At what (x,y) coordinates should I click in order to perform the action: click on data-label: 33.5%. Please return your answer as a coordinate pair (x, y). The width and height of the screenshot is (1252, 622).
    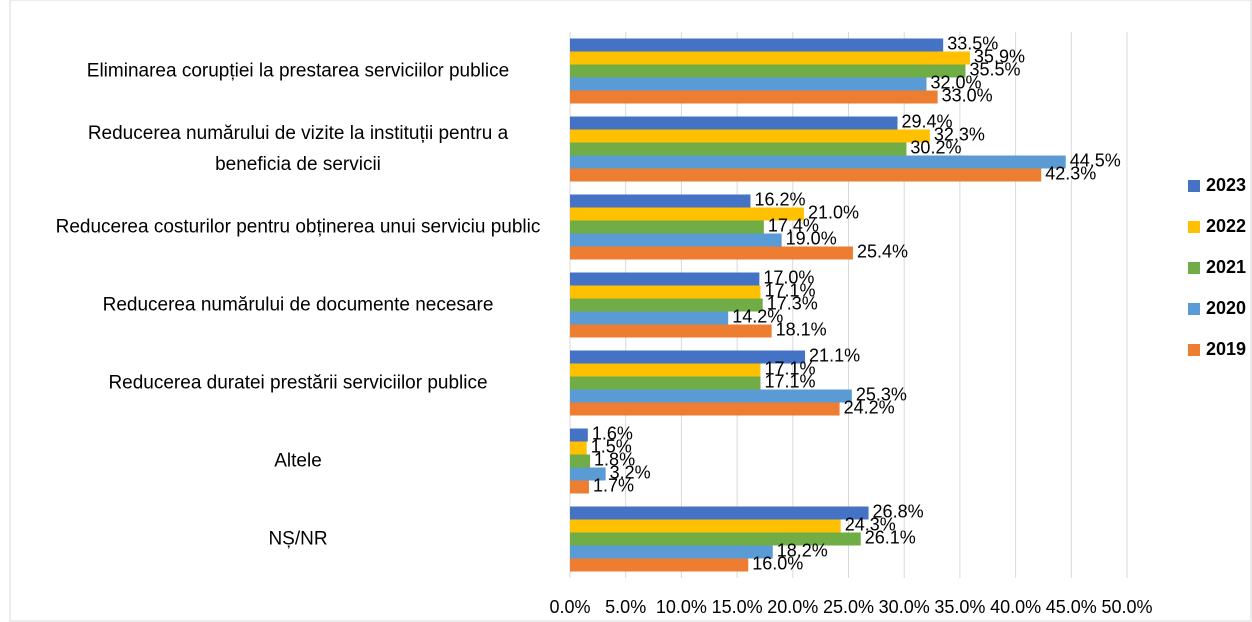
    Looking at the image, I should click on (972, 43).